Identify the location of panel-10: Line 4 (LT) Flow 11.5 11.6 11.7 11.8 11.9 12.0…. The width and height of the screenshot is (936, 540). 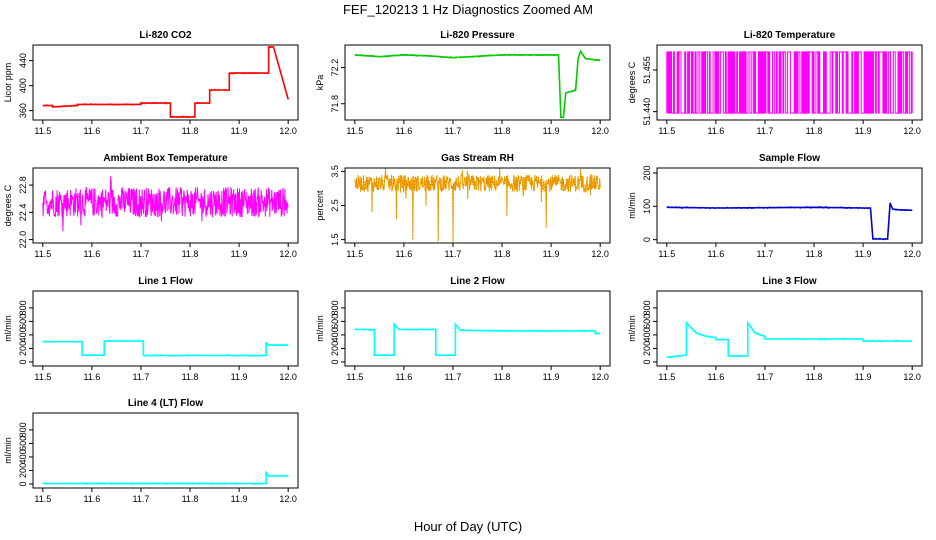
(151, 451).